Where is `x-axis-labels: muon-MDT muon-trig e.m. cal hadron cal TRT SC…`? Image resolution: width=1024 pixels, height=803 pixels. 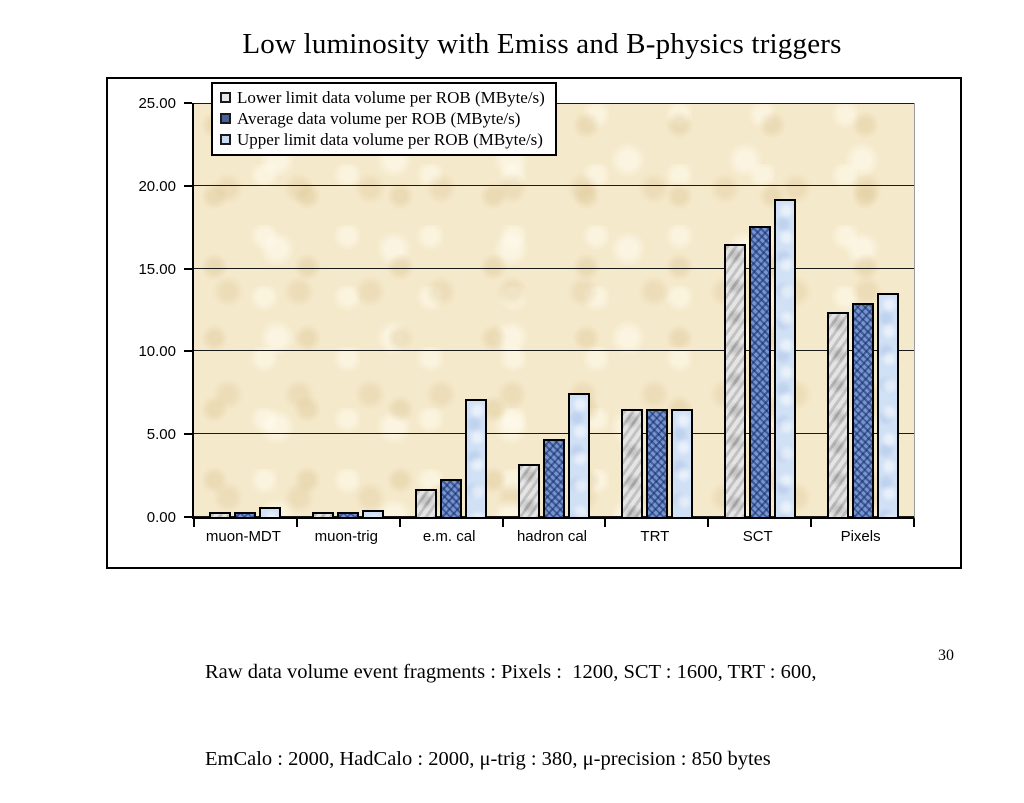 x-axis-labels: muon-MDT muon-trig e.m. cal hadron cal TRT SC… is located at coordinates (552, 536).